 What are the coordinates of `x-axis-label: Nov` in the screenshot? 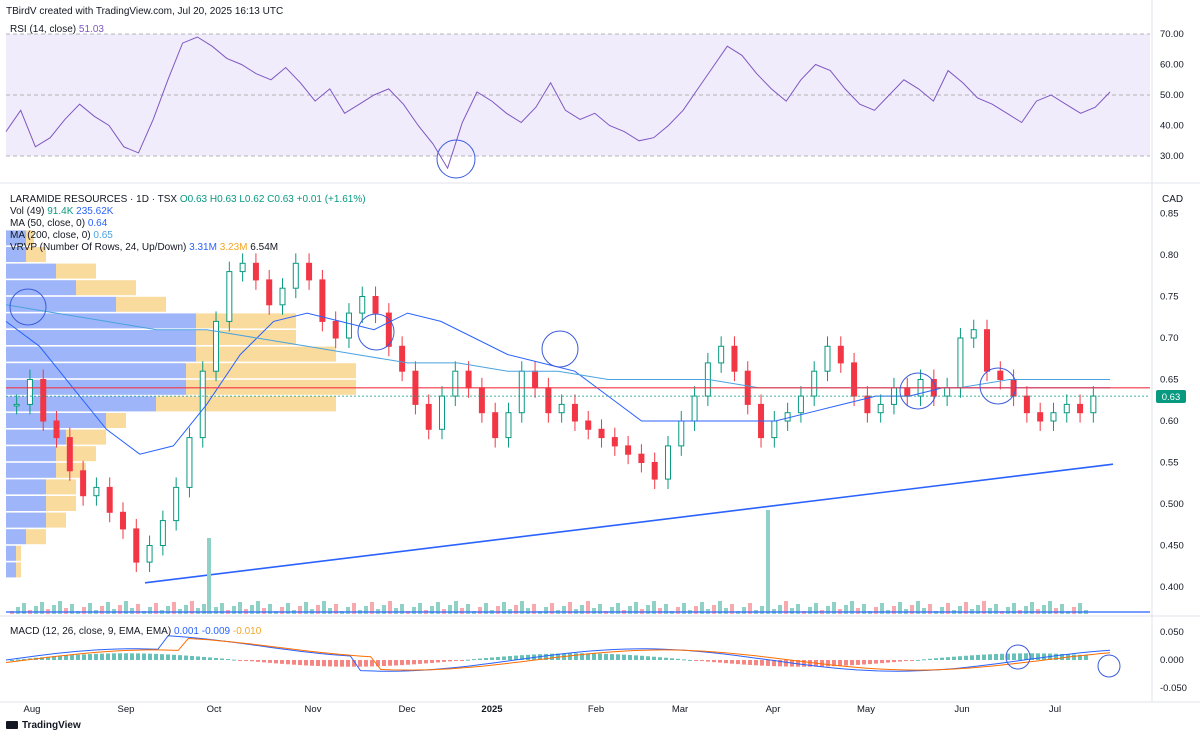 It's located at (313, 709).